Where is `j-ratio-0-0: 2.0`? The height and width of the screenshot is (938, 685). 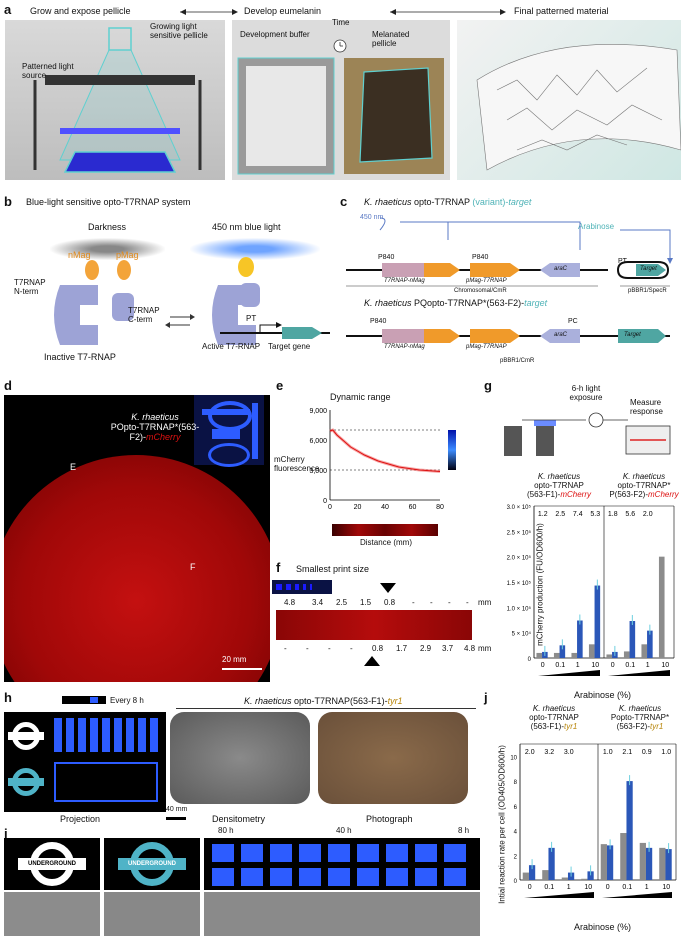
j-ratio-0-0: 2.0 is located at coordinates (530, 752).